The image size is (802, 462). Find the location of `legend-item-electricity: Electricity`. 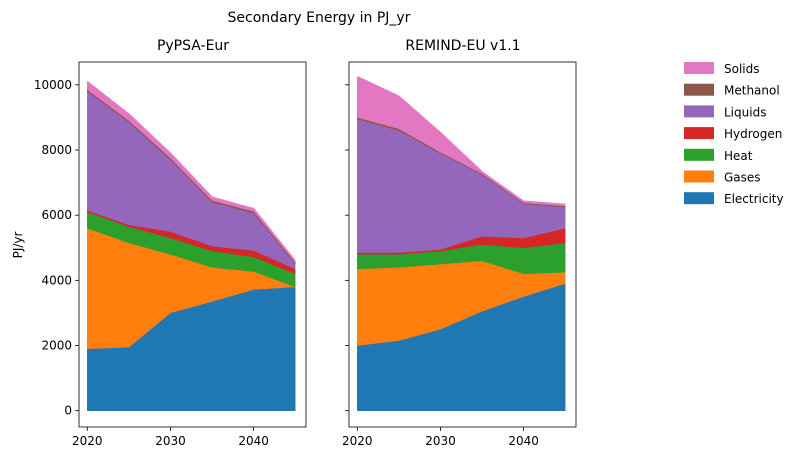

legend-item-electricity: Electricity is located at coordinates (734, 199).